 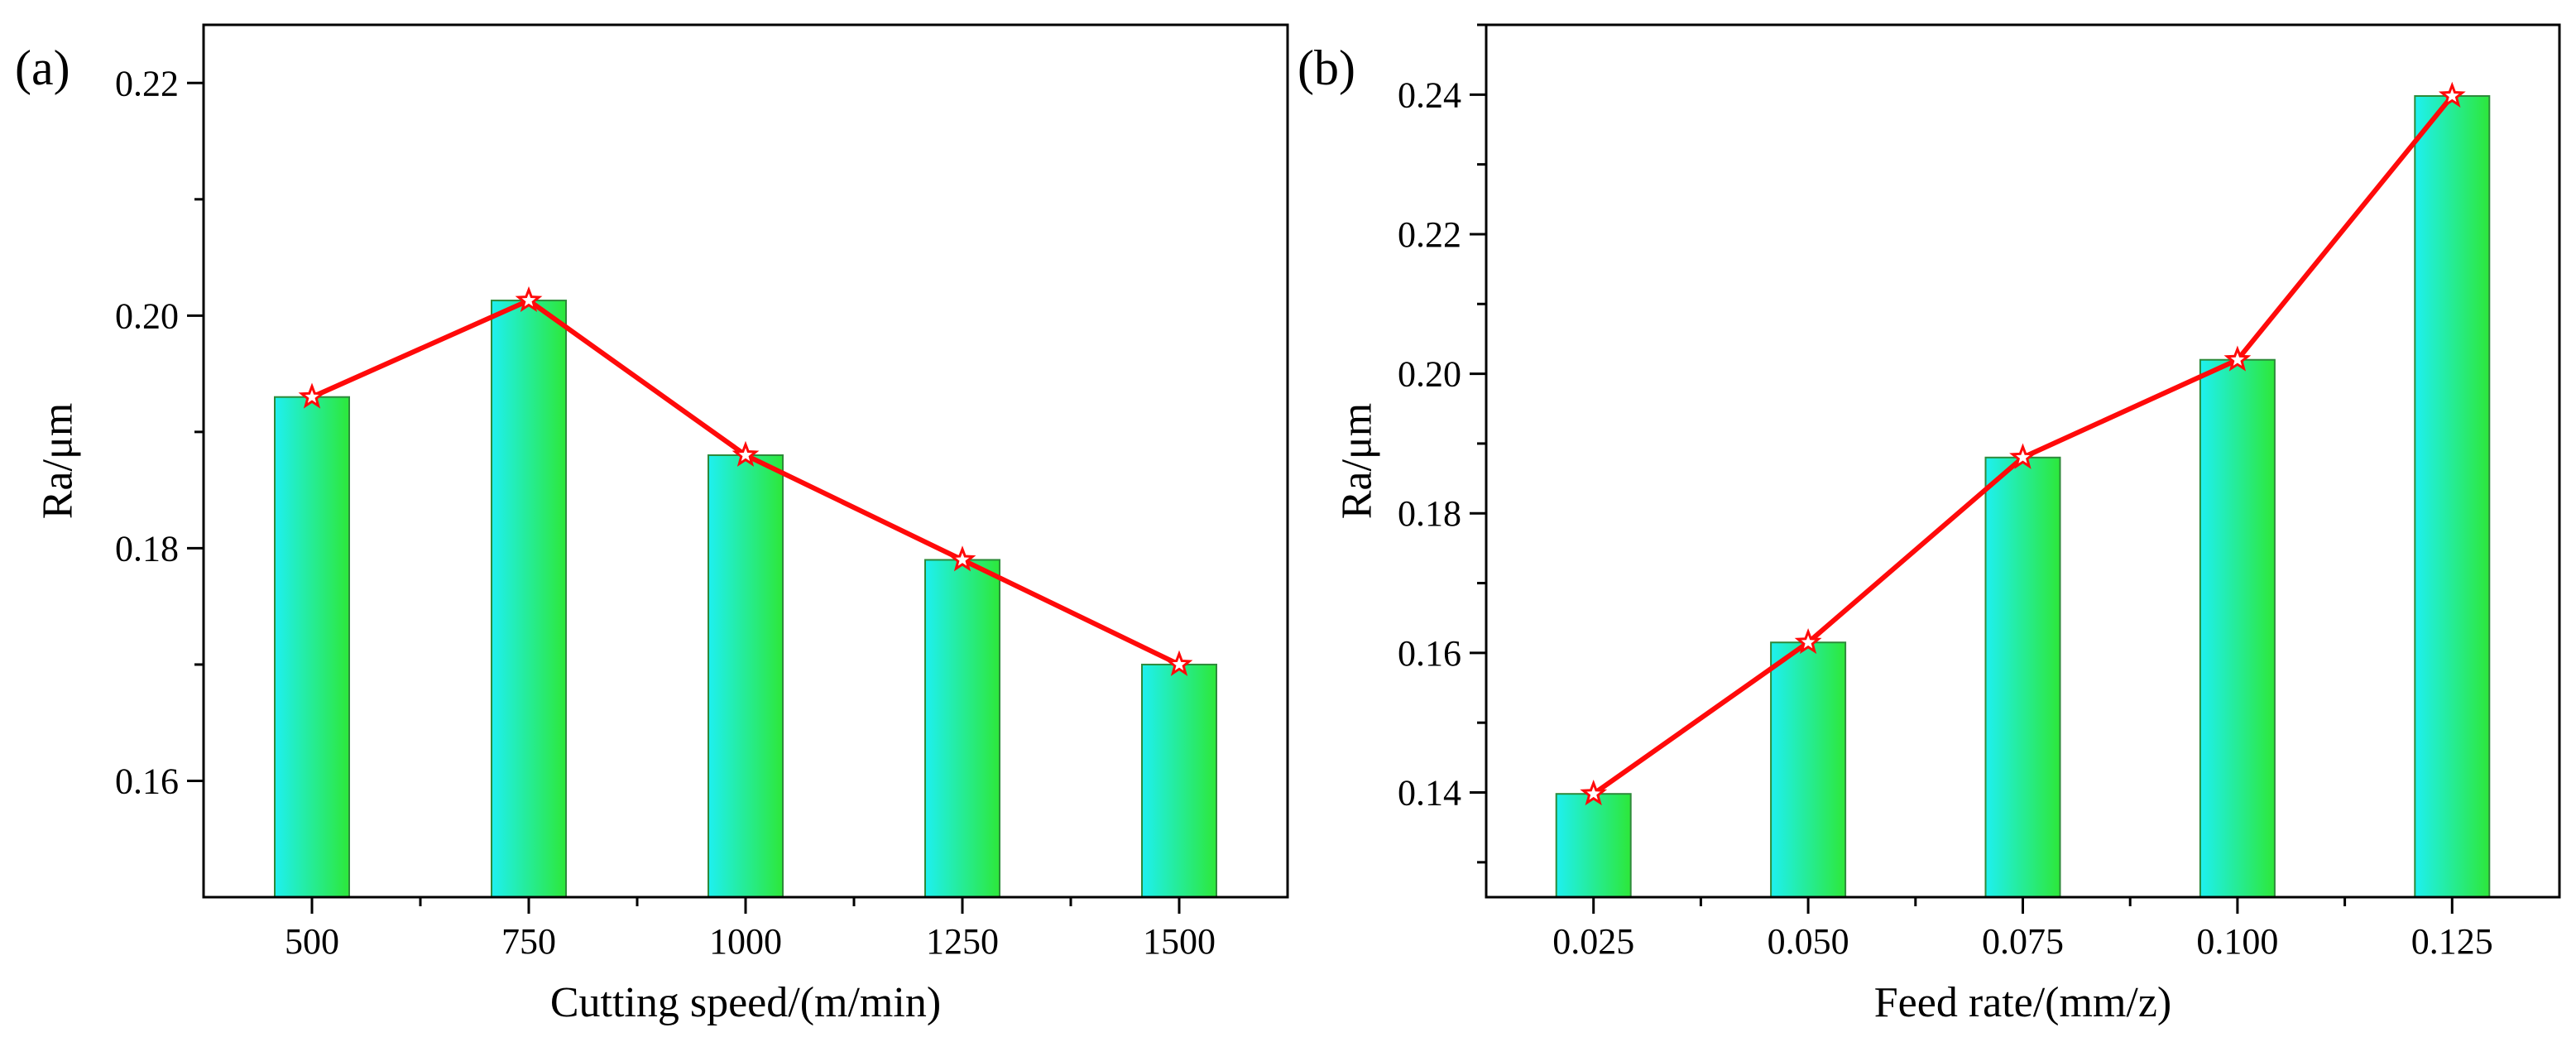 I want to click on x-tick-label: 0.075, so click(x=2023, y=941).